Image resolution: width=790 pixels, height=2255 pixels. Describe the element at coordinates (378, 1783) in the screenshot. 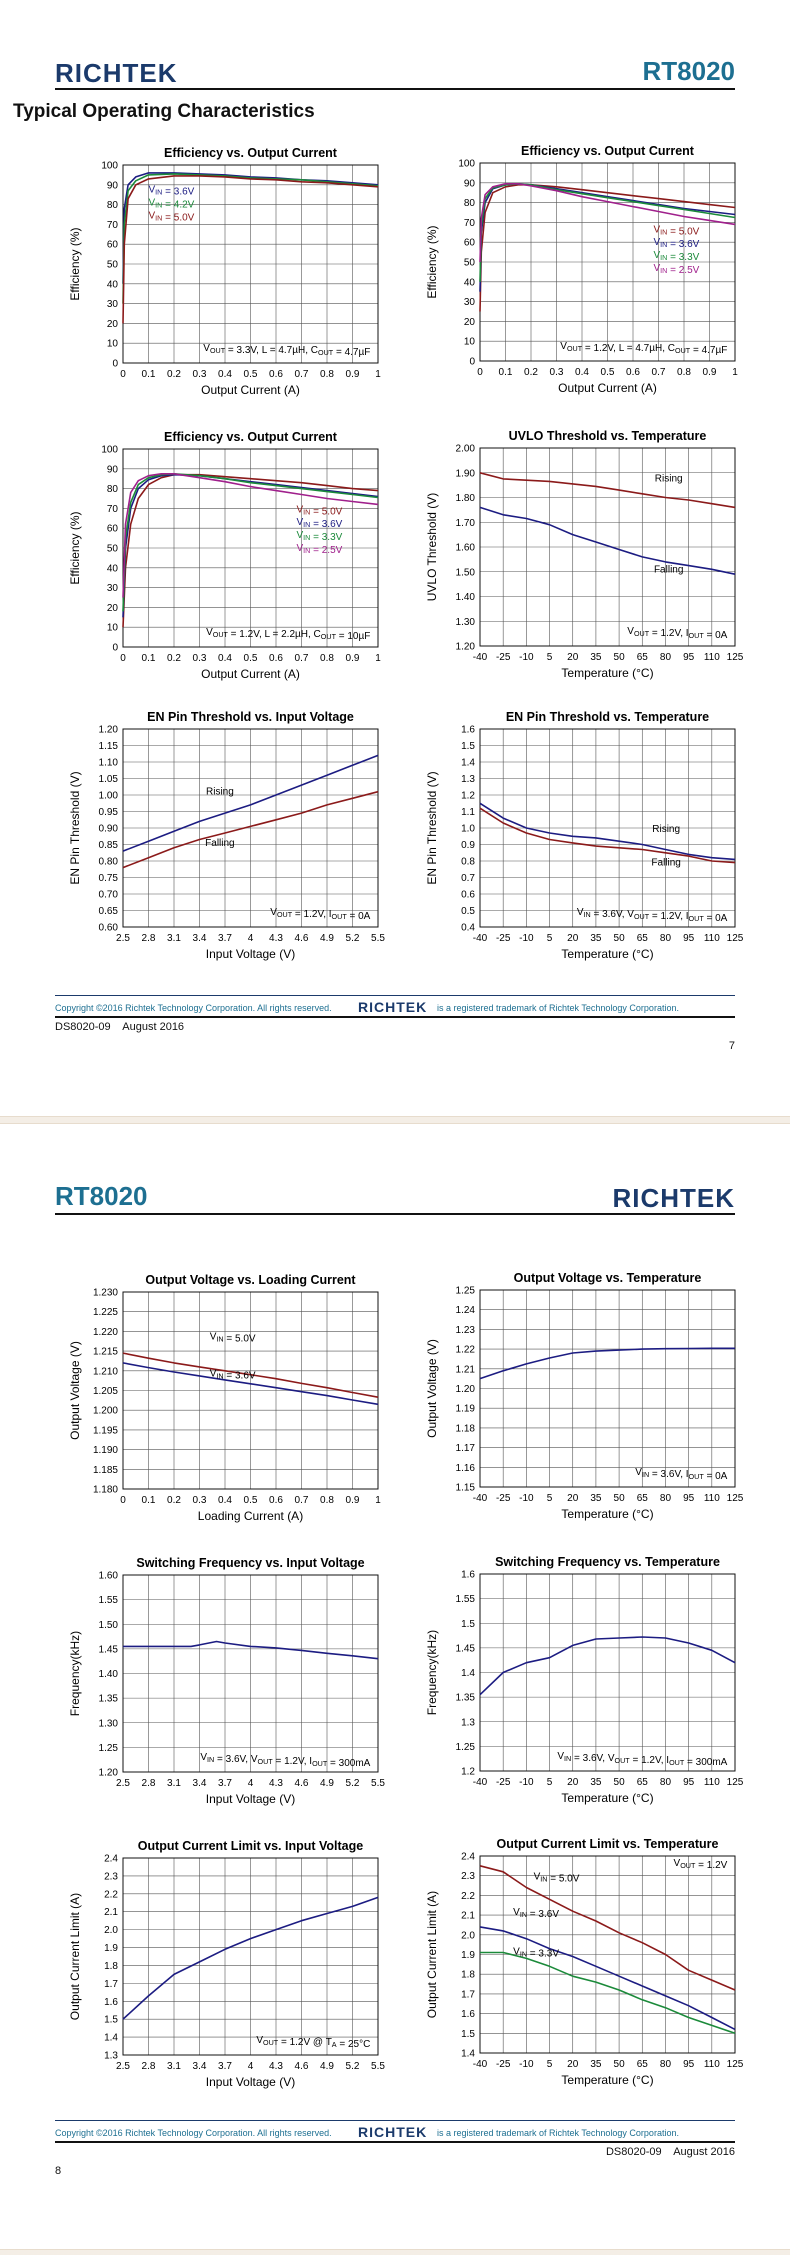

I see `x-tick-label: 5.5` at that location.